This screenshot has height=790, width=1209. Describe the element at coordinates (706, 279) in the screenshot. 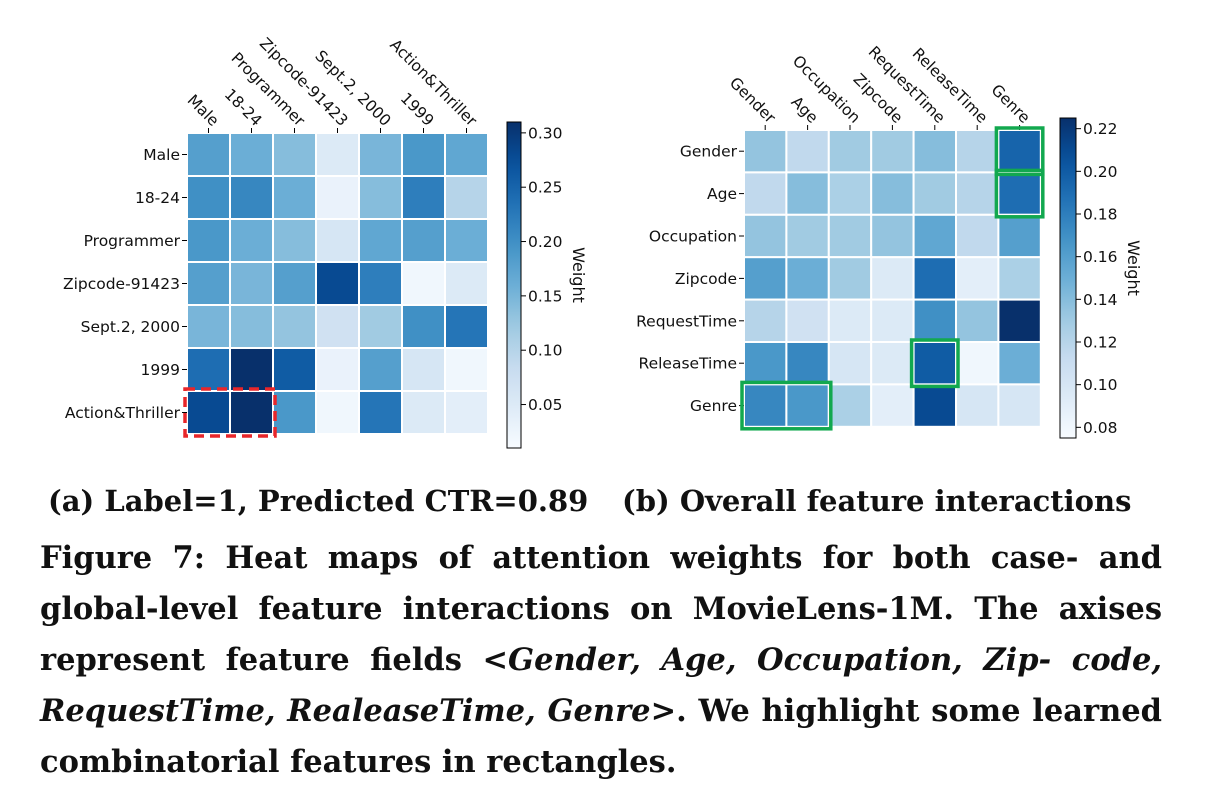

I see `y-tick-label-b: Zipcode` at that location.